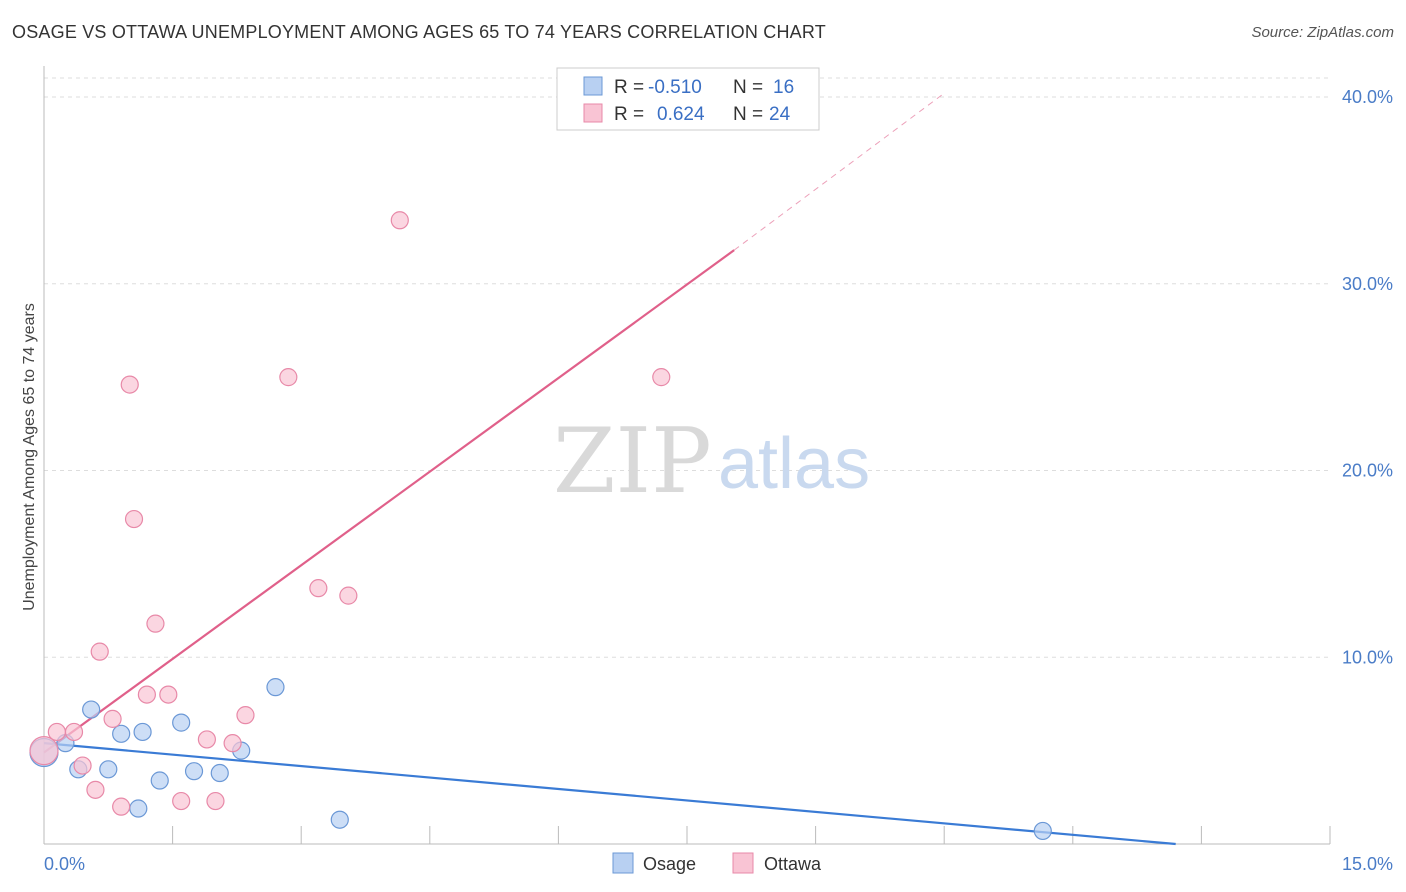 This screenshot has height=892, width=1406. Describe the element at coordinates (688, 99) in the screenshot. I see `legend: R = -0.510 N = 16 R = 0.624 N = 24` at that location.